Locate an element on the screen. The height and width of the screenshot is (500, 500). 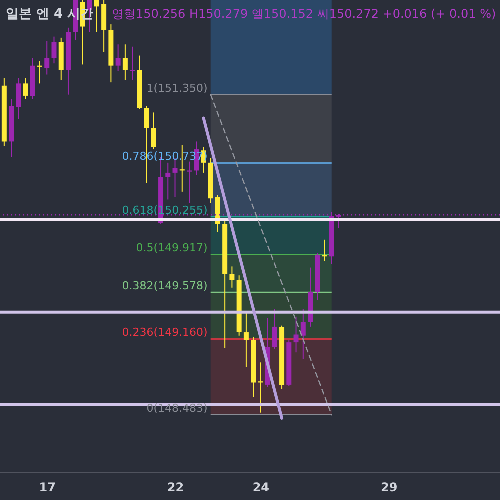
ref-line-label: 0.5(149.917) is located at coordinates (172, 248).